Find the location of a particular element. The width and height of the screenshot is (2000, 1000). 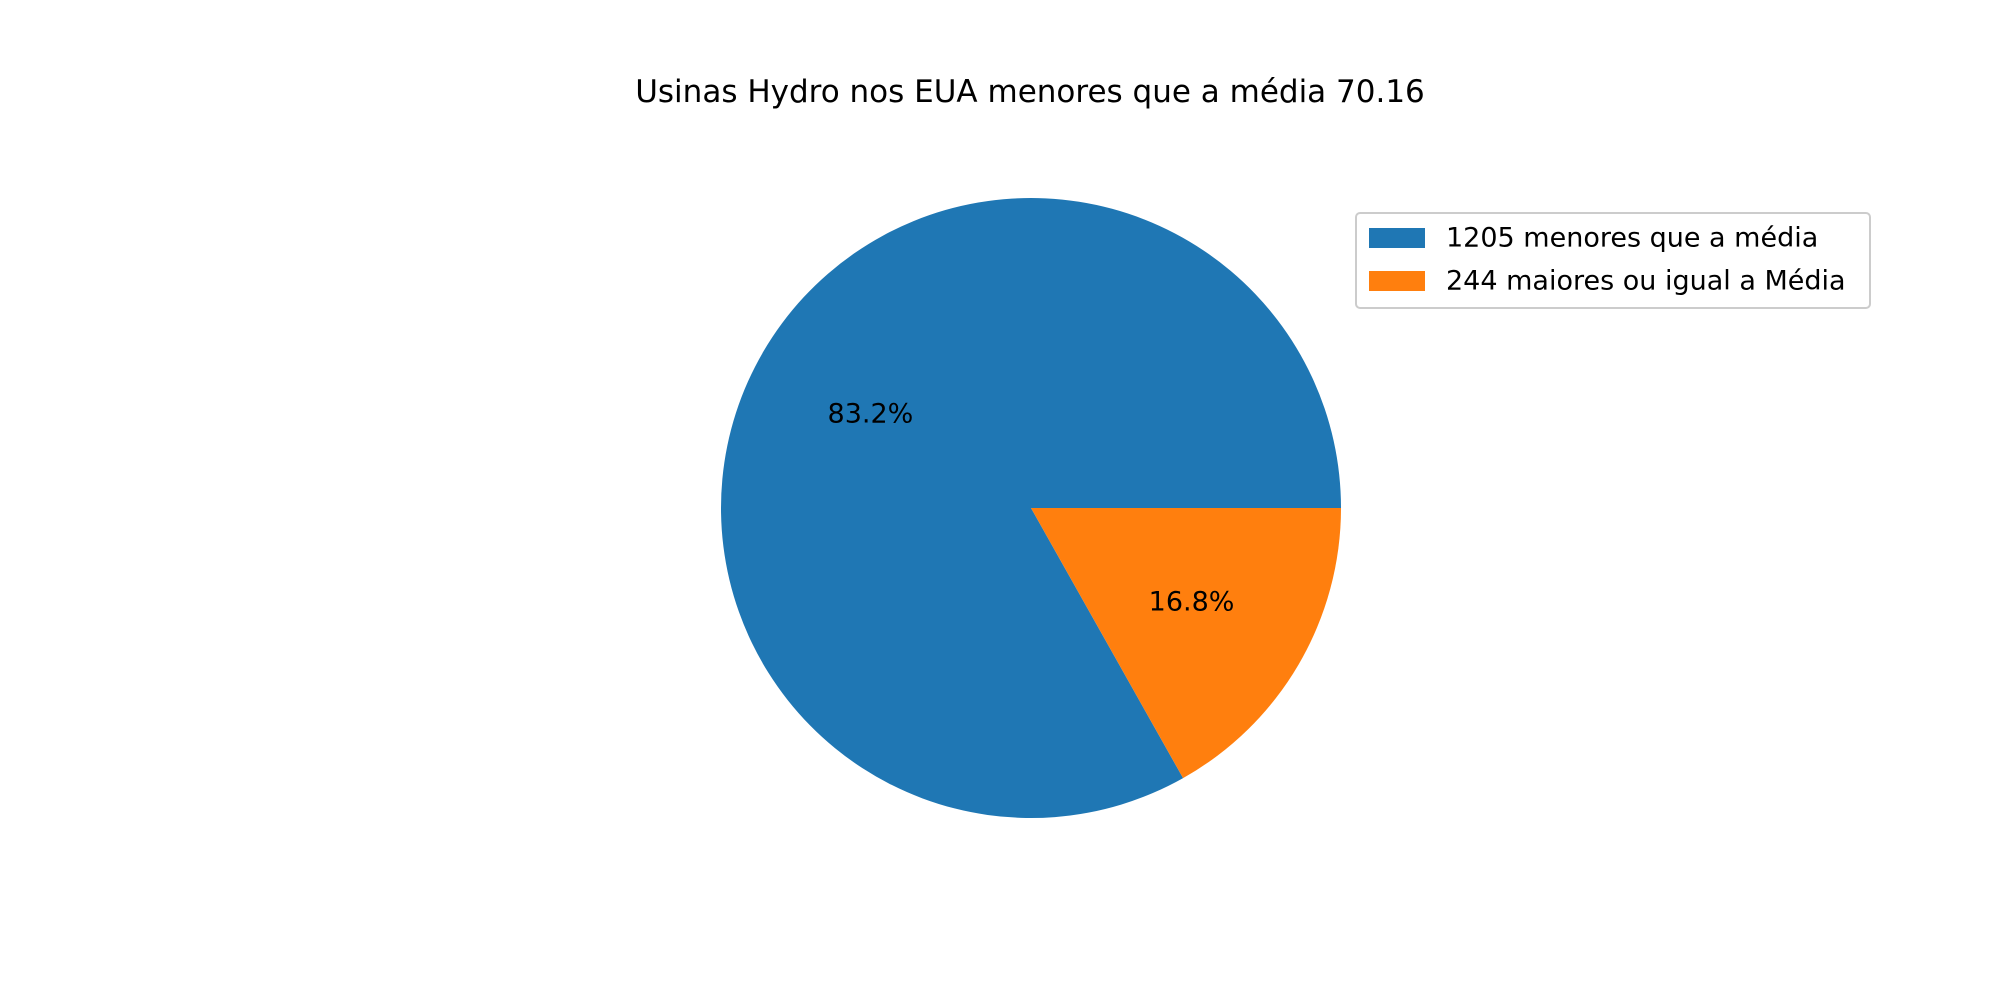

pie-percent-label-2: 16.8% is located at coordinates (1192, 601).